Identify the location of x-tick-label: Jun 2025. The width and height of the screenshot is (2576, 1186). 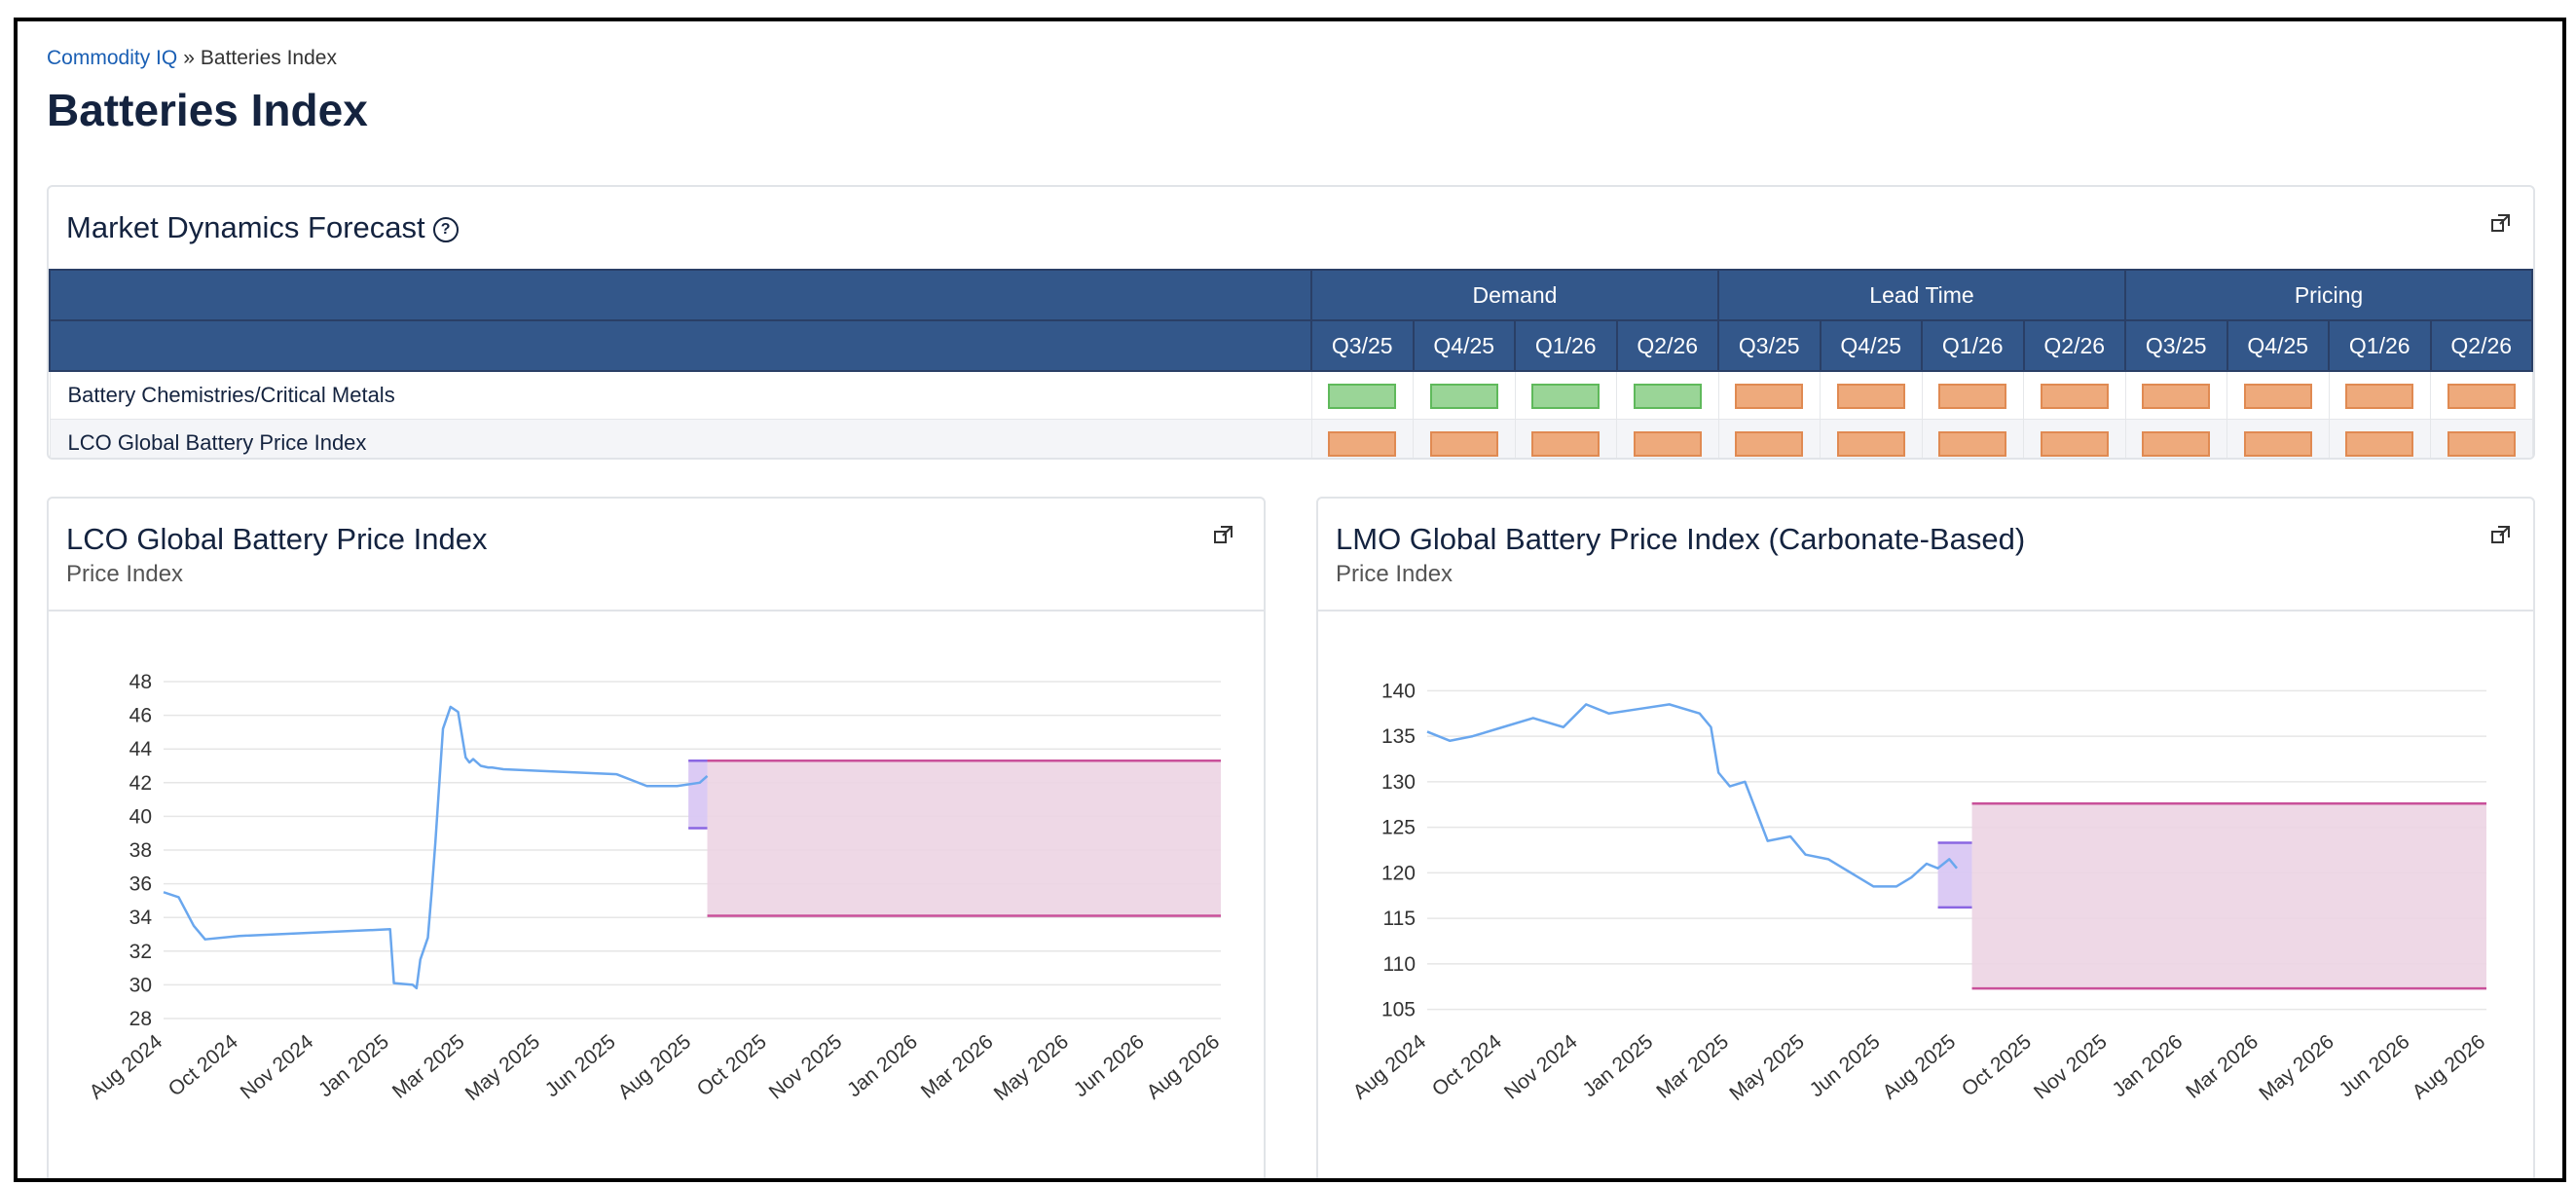
(580, 1065).